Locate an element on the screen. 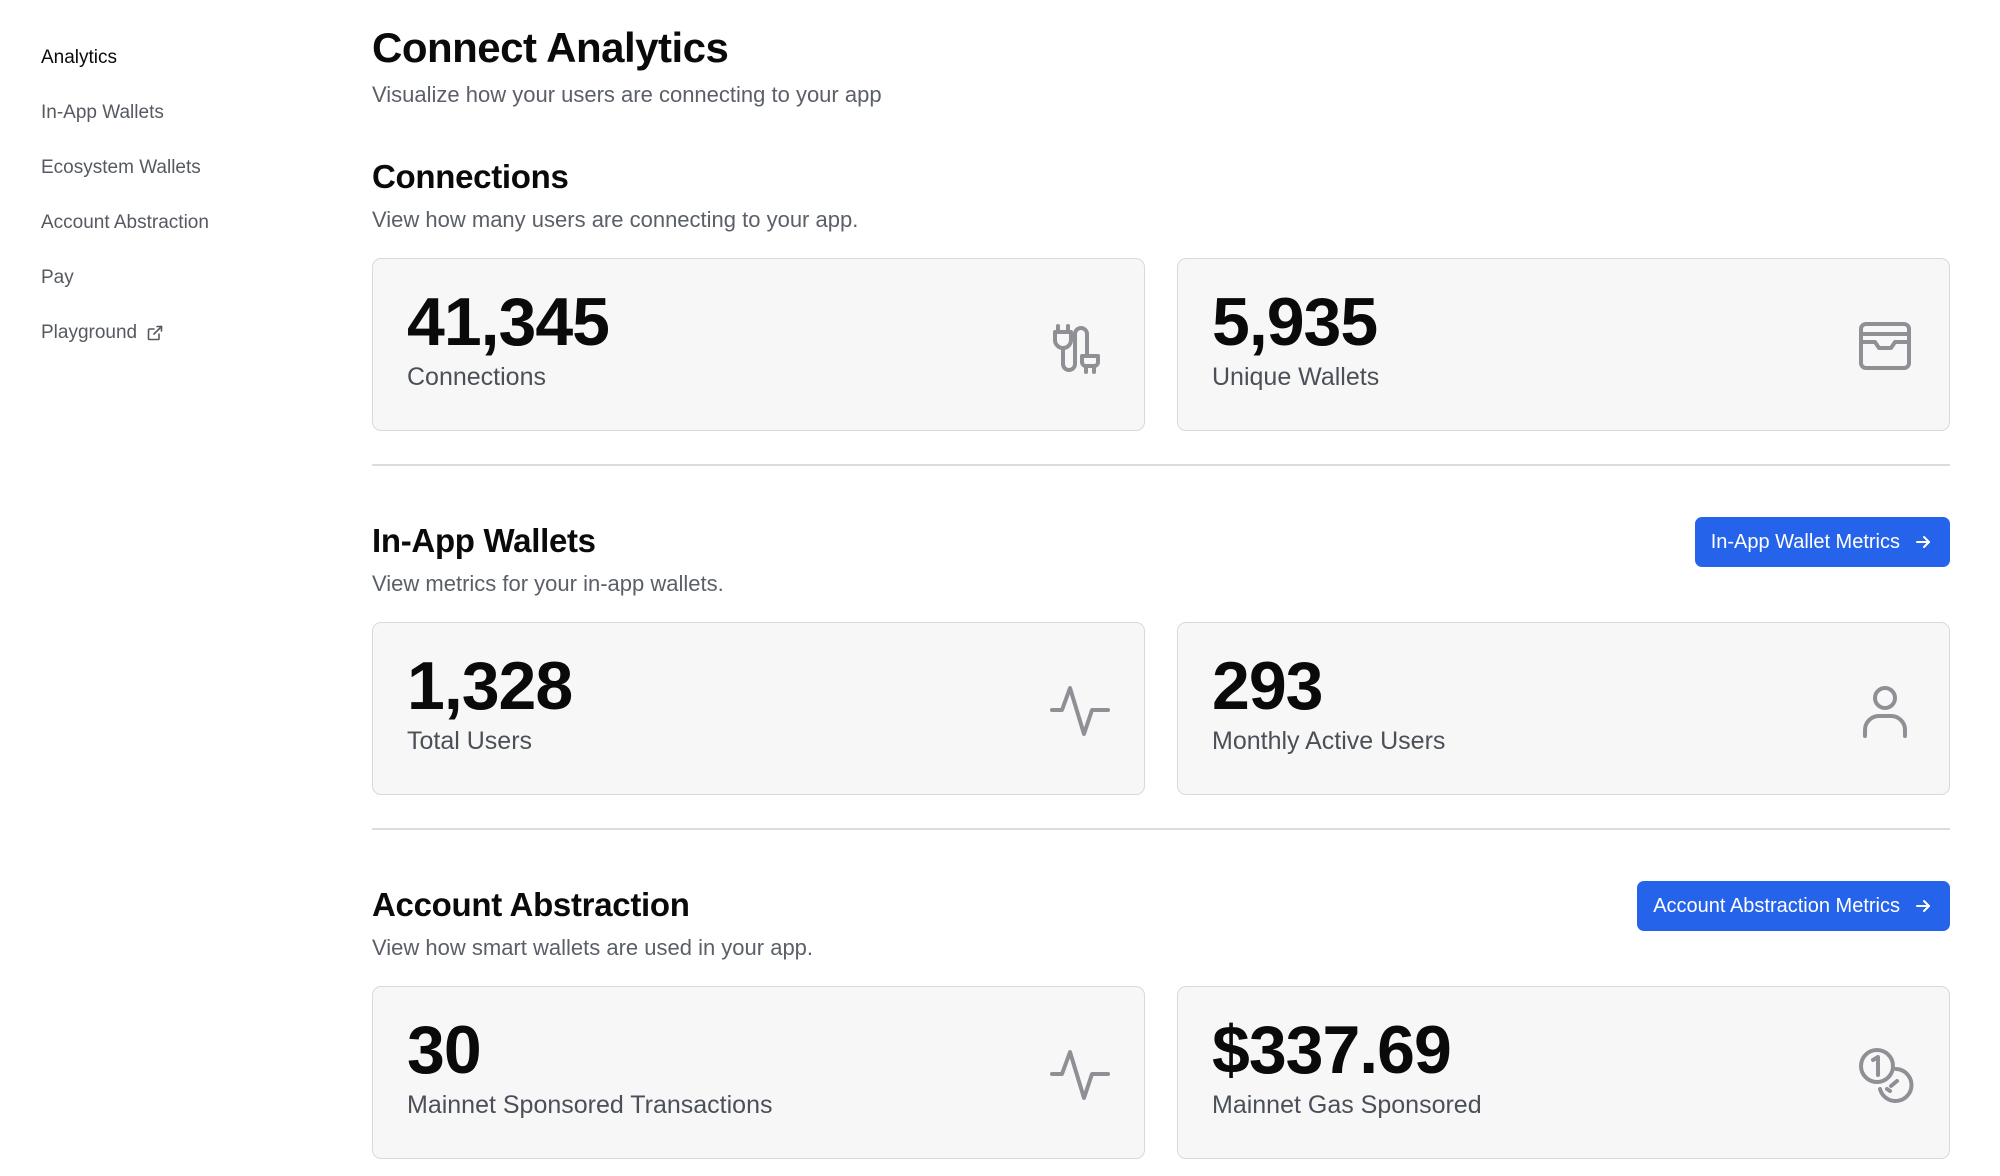 Image resolution: width=2000 pixels, height=1176 pixels. section-title: In-App Wallets is located at coordinates (484, 540).